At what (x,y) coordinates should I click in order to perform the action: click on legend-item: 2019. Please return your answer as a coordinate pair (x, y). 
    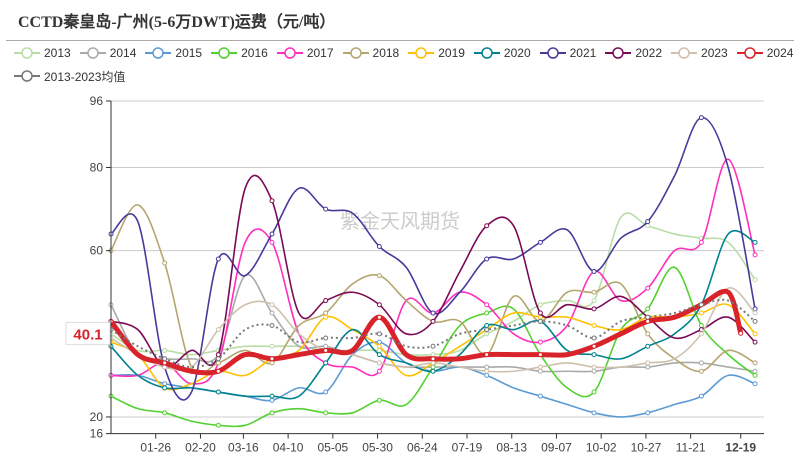
    Looking at the image, I should click on (436, 53).